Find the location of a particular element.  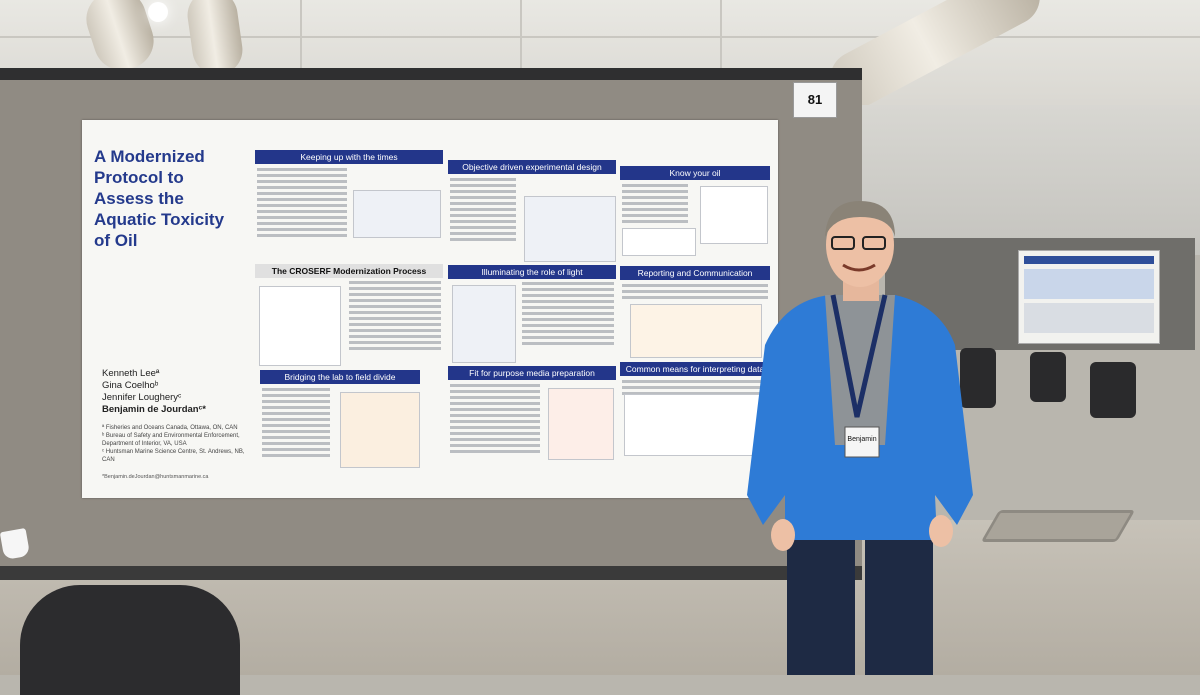

section-heading: Keeping up with the times is located at coordinates (349, 157).